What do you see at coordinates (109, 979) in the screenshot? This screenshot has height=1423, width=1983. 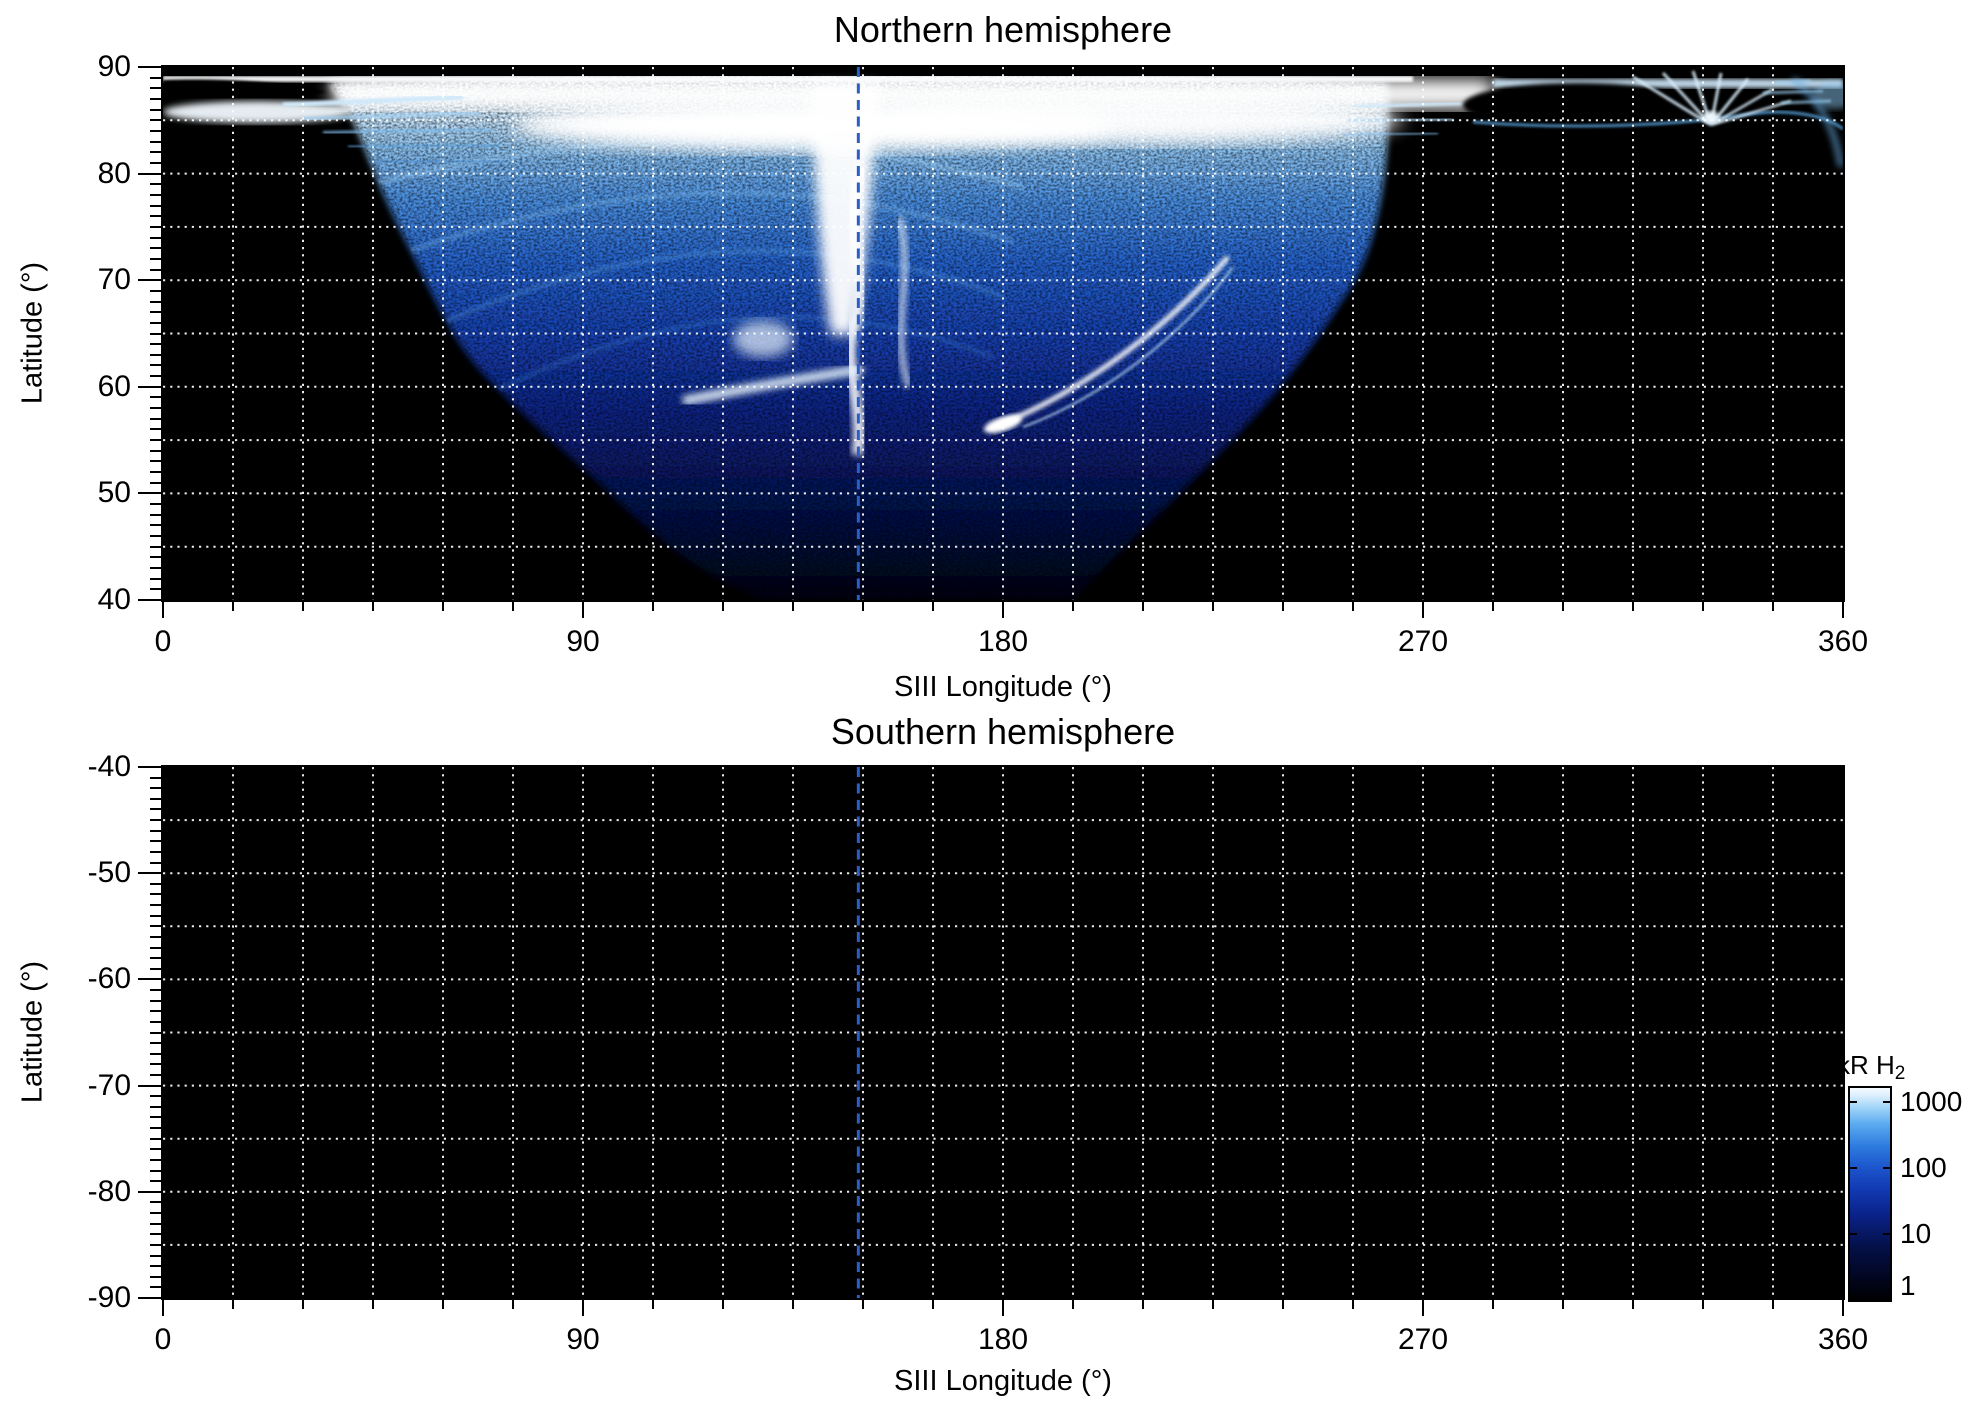 I see `y-tick-label: -60` at bounding box center [109, 979].